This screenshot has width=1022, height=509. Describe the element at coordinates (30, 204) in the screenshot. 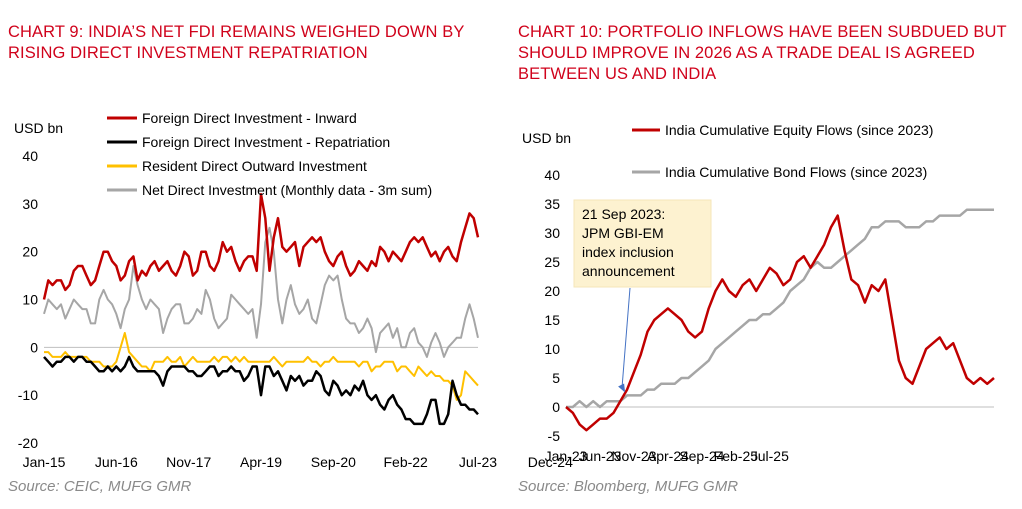

I see `chart-9-y-tick-label: 30` at that location.